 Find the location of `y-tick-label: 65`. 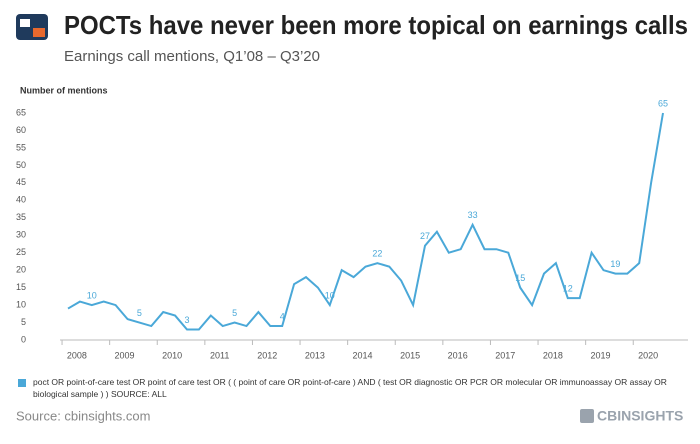

y-tick-label: 65 is located at coordinates (21, 112).